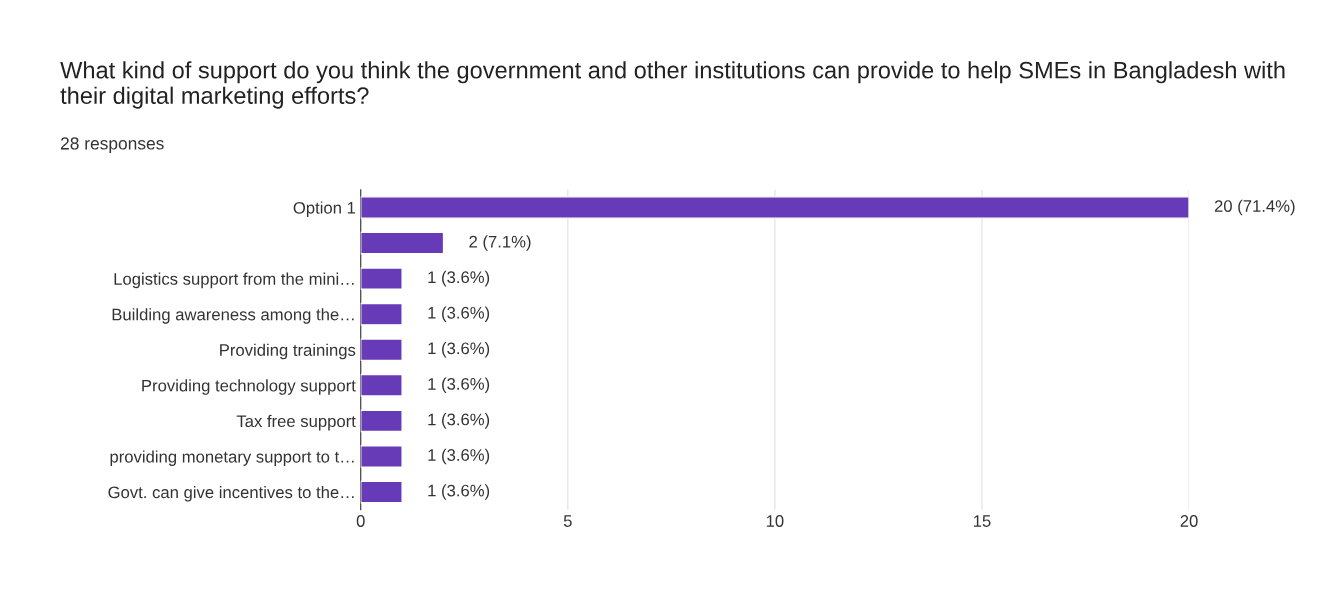 Image resolution: width=1336 pixels, height=612 pixels. Describe the element at coordinates (500, 243) in the screenshot. I see `data-label: 2 (7.1%)` at that location.